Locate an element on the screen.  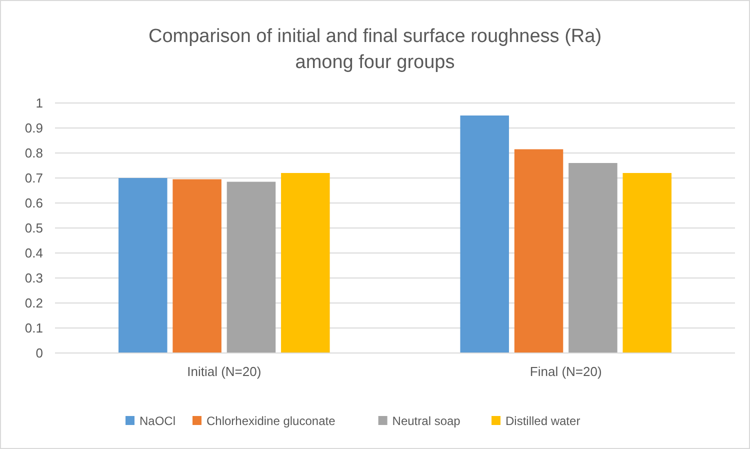
legend-label: NaOCl is located at coordinates (158, 421).